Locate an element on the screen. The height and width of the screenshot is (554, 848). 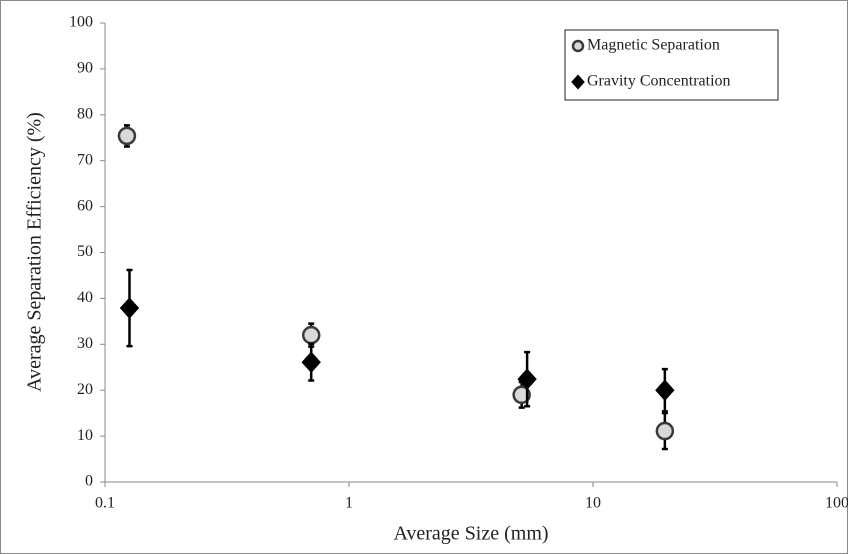
y-tick-label: 0 is located at coordinates (89, 481).